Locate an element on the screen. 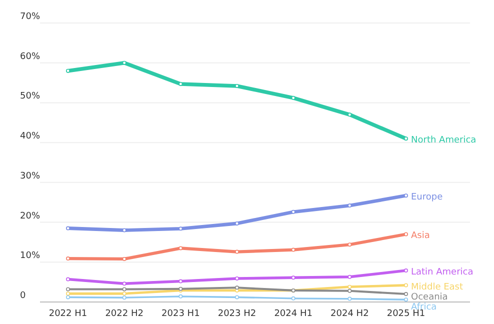 This screenshot has width=494, height=324. series-label: Latin America is located at coordinates (442, 273).